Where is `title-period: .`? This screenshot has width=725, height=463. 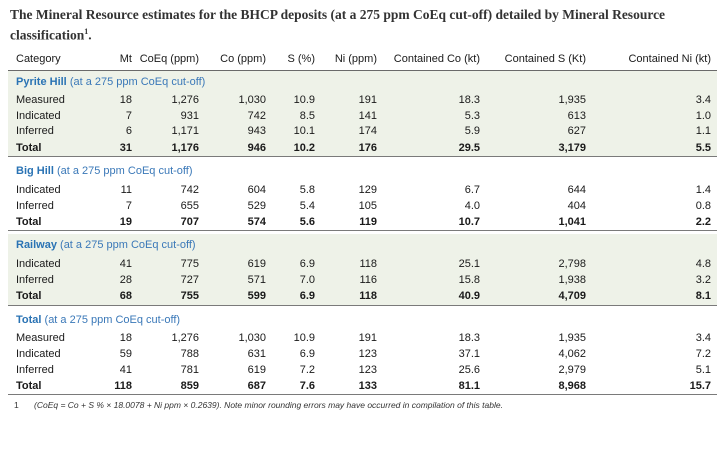
title-period: . is located at coordinates (90, 35).